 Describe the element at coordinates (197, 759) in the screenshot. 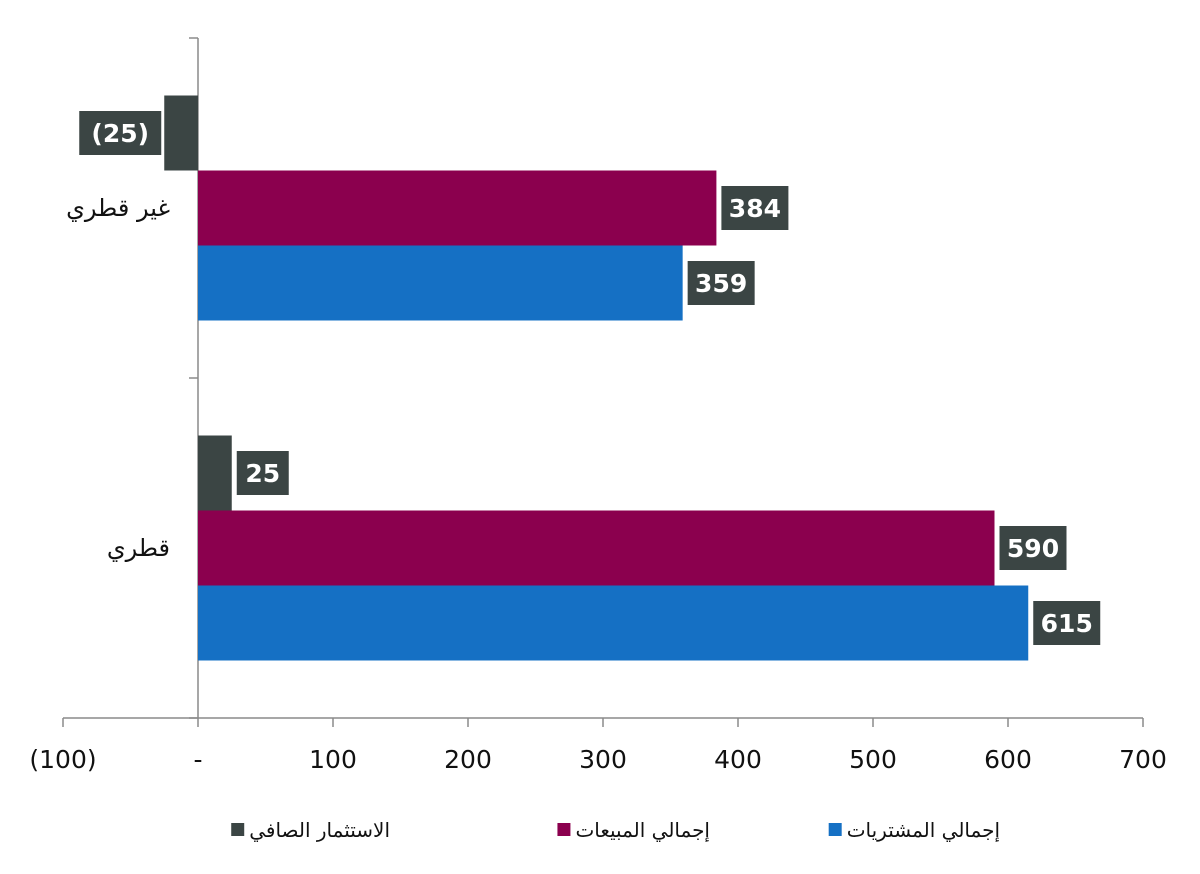

I see `x-tick-label: -` at that location.